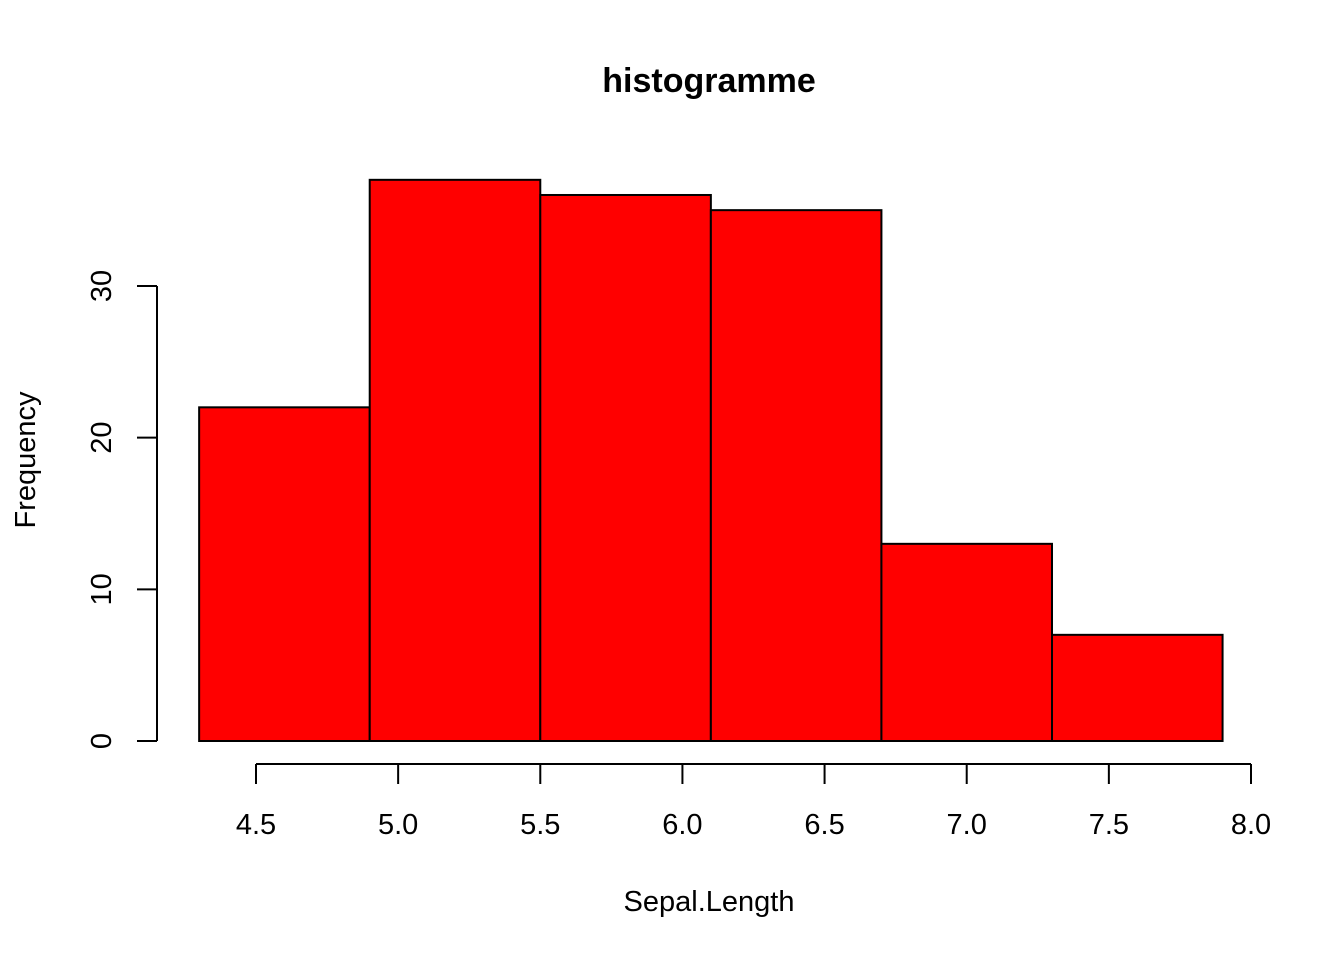 The width and height of the screenshot is (1344, 960). I want to click on x-tick-label: 6.5, so click(824, 825).